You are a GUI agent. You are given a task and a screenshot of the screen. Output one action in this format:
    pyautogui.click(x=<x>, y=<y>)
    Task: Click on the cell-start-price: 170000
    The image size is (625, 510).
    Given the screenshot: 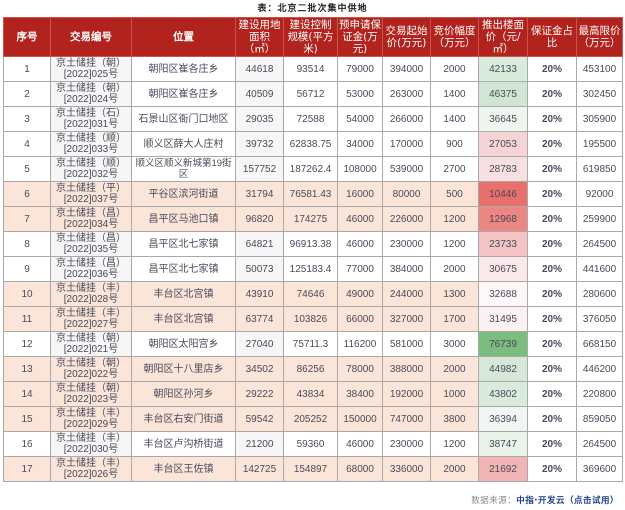 What is the action you would take?
    pyautogui.click(x=406, y=144)
    